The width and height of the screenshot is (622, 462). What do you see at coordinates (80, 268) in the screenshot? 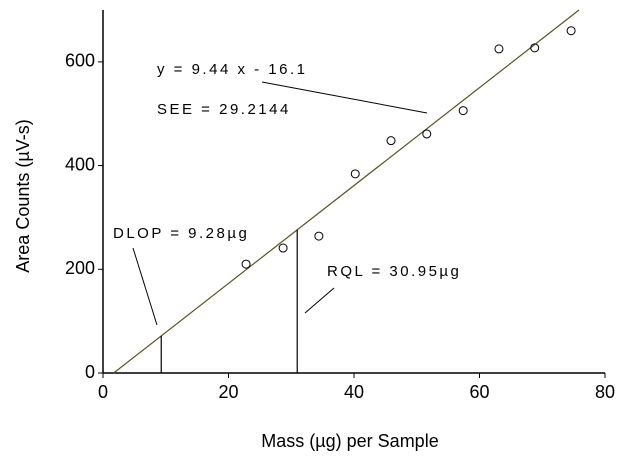
I see `y-tick-label: 200` at bounding box center [80, 268].